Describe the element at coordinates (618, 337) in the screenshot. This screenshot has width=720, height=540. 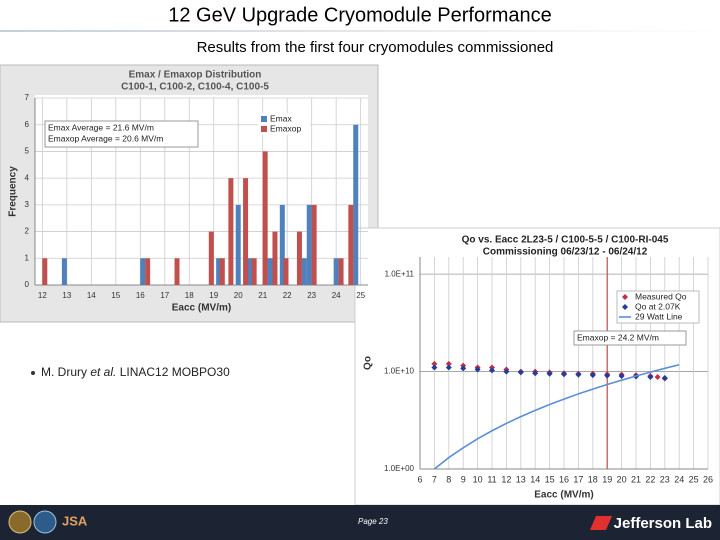
I see `annotation: Emaxop = 24.2 MV/m` at that location.